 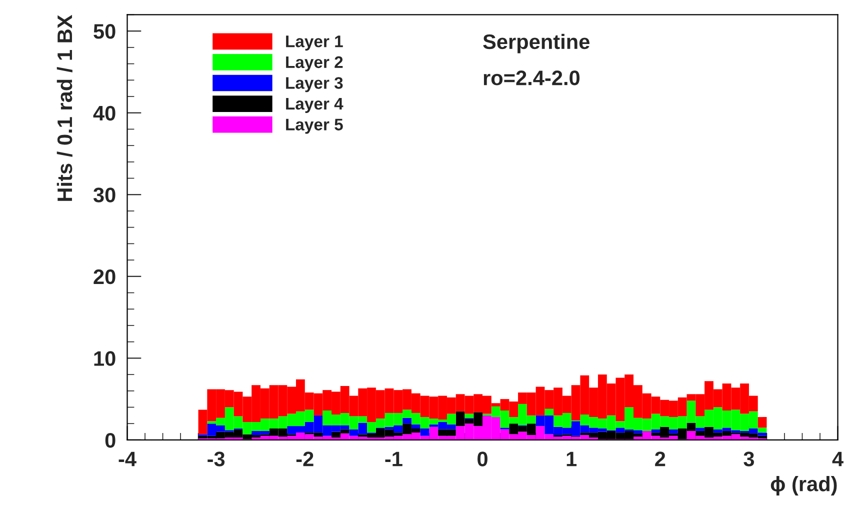 What do you see at coordinates (532, 78) in the screenshot?
I see `annotation: ro=2.4-2.0` at bounding box center [532, 78].